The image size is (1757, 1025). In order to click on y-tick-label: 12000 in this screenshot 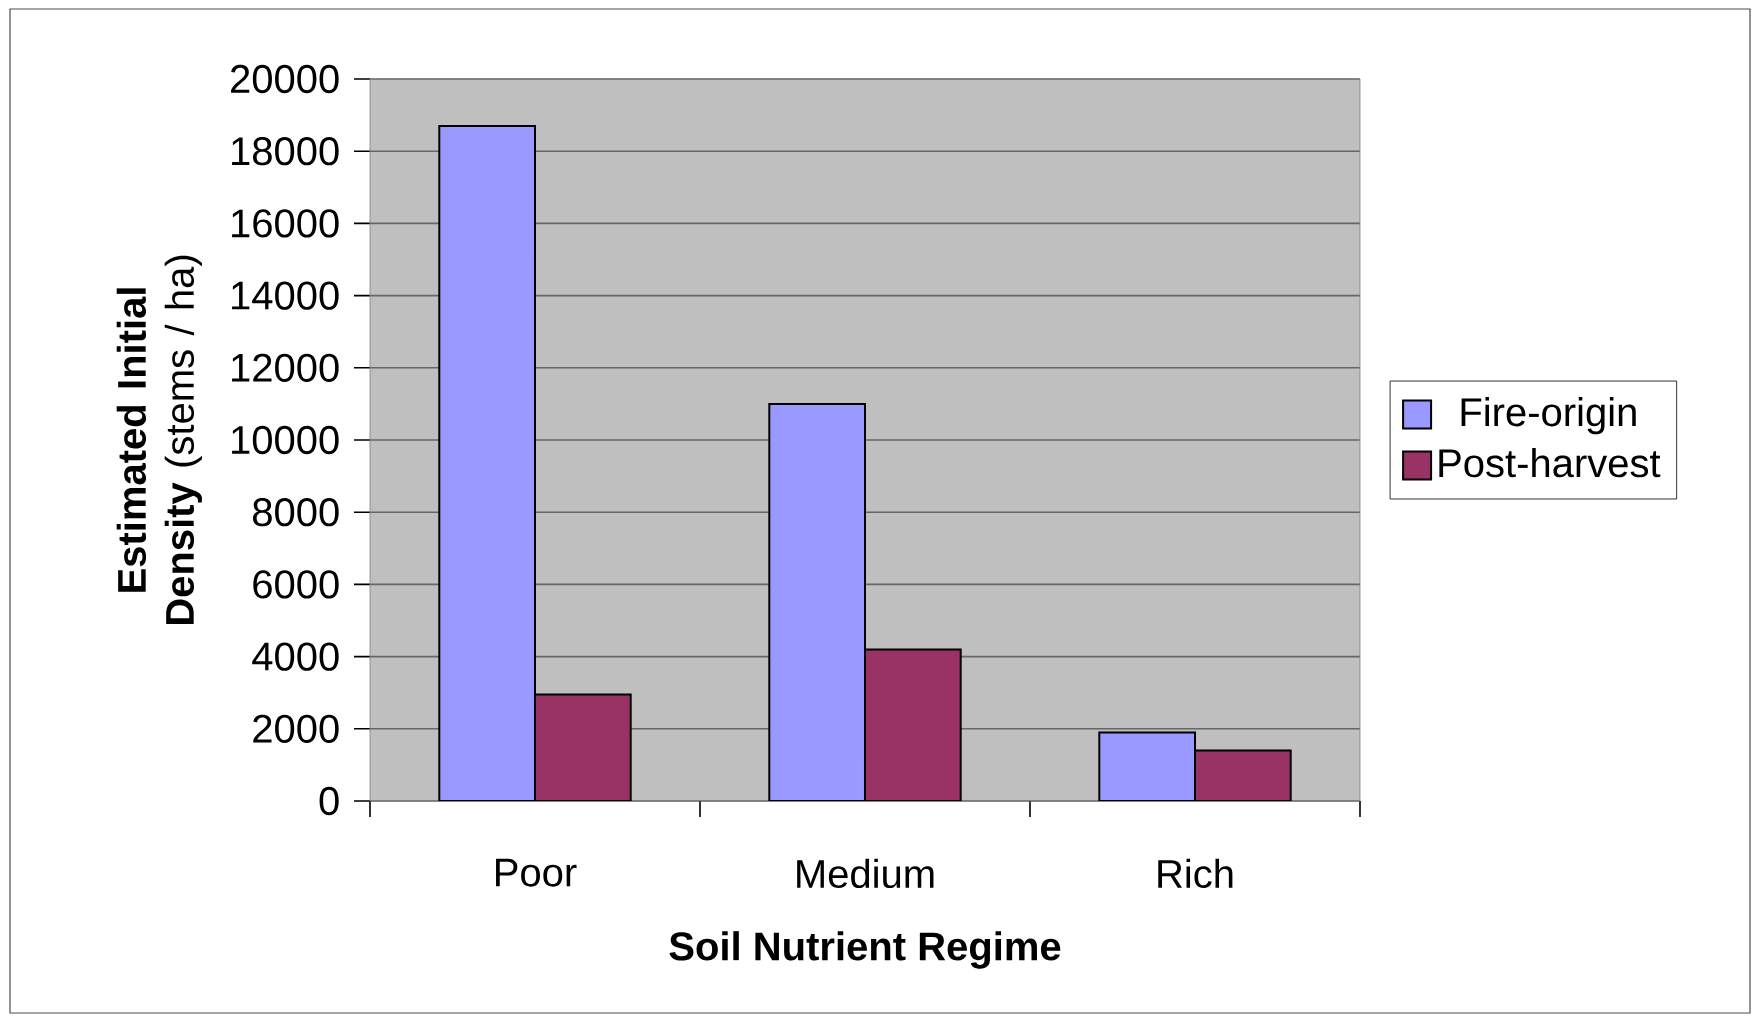, I will do `click(285, 367)`.